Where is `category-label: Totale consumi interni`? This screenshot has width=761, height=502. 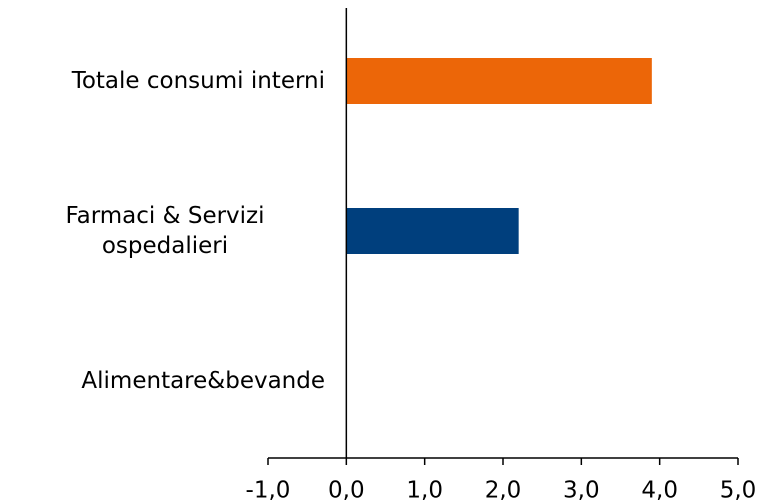
category-label: Totale consumi interni is located at coordinates (198, 81).